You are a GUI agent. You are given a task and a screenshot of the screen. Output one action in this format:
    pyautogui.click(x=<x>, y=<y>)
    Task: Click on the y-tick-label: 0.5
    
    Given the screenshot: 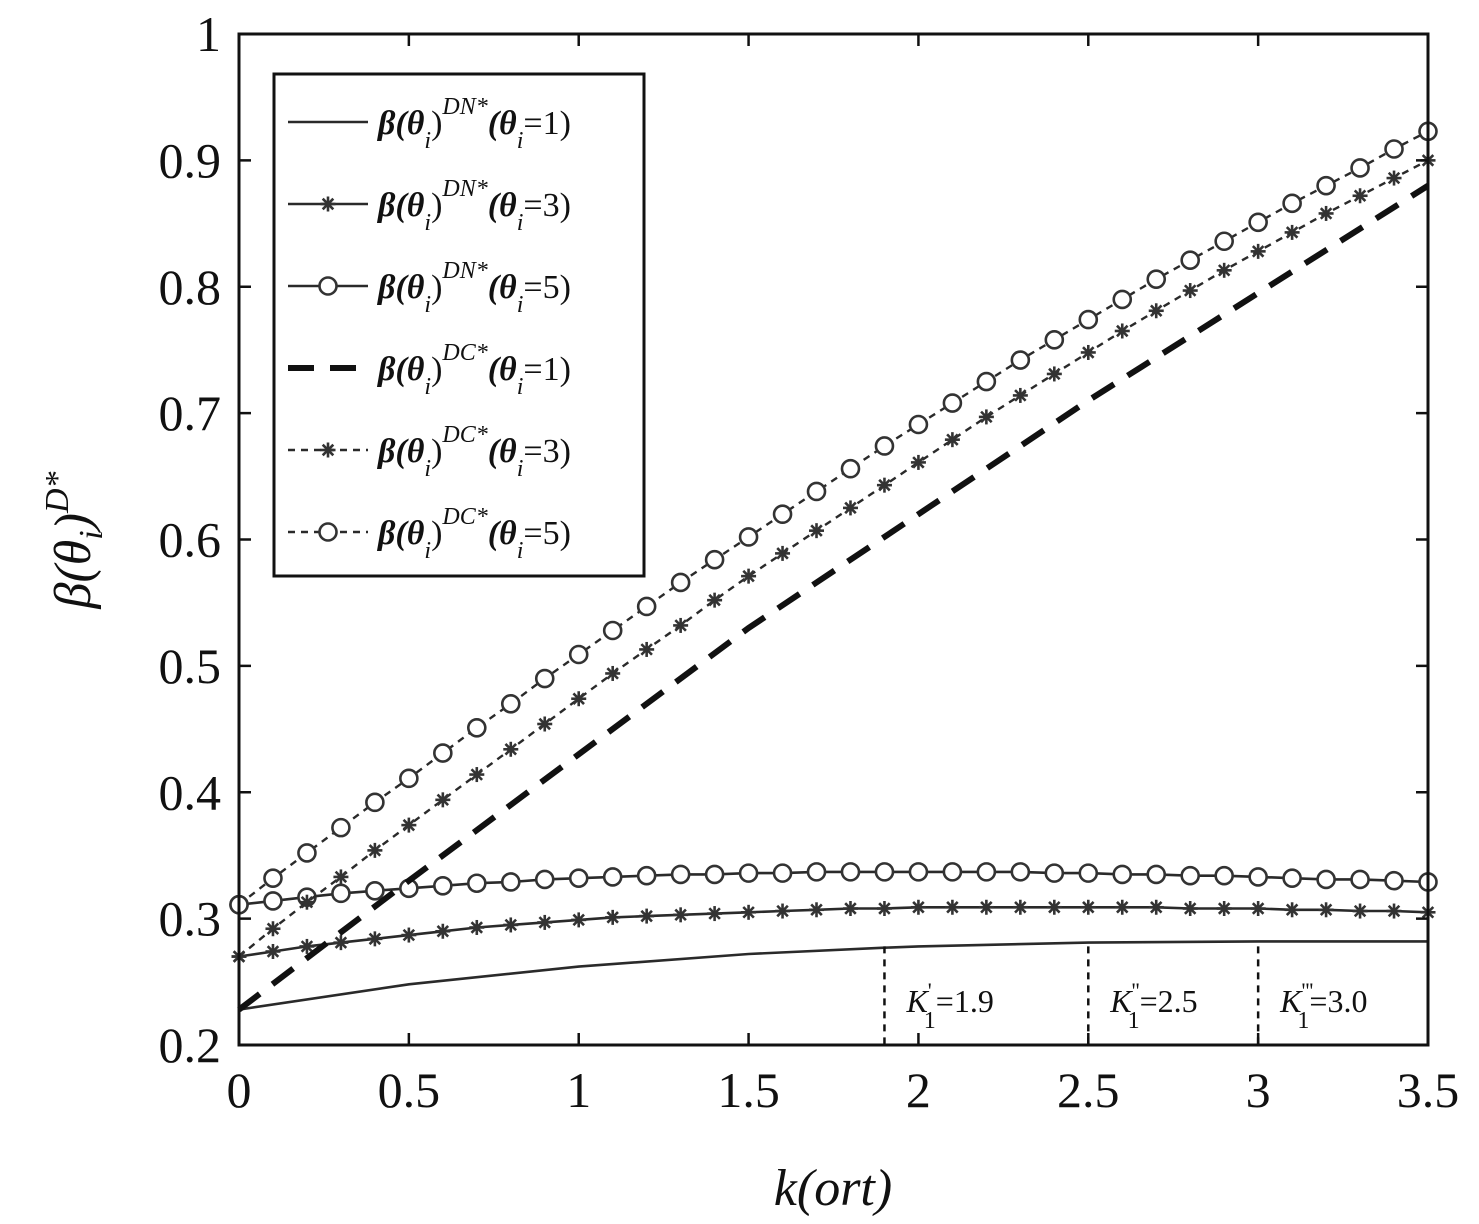 What is the action you would take?
    pyautogui.click(x=190, y=666)
    